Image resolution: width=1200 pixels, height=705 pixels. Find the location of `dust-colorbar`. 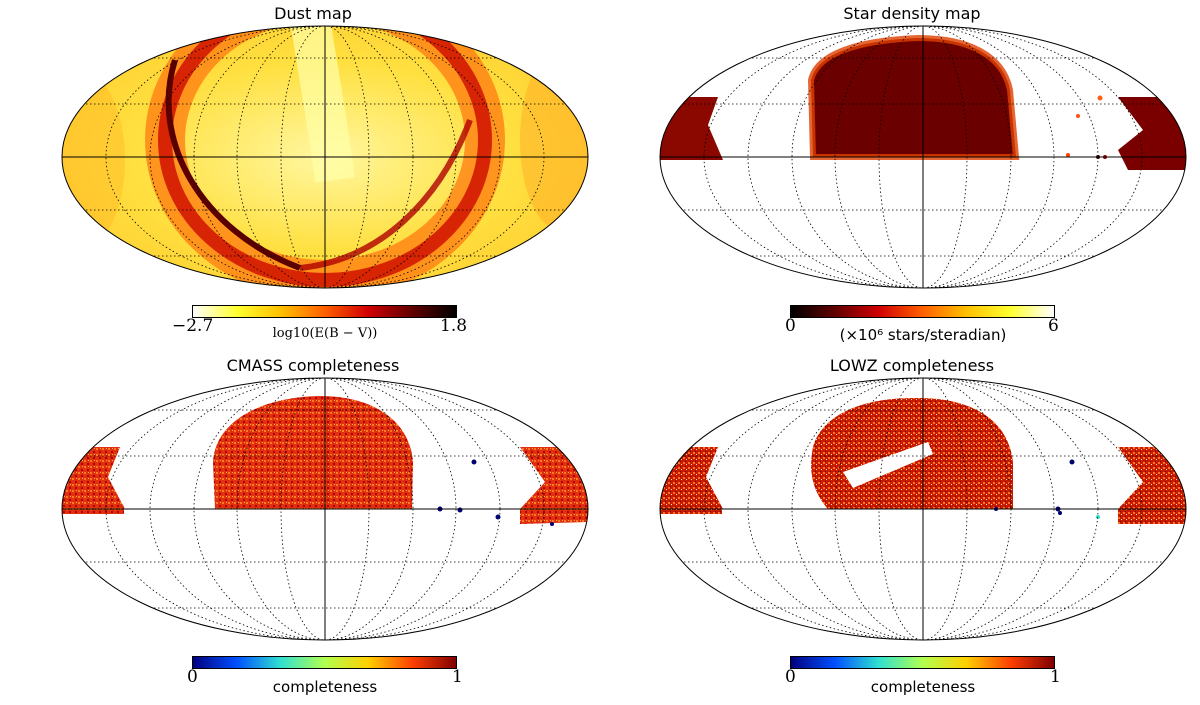

dust-colorbar is located at coordinates (324, 311).